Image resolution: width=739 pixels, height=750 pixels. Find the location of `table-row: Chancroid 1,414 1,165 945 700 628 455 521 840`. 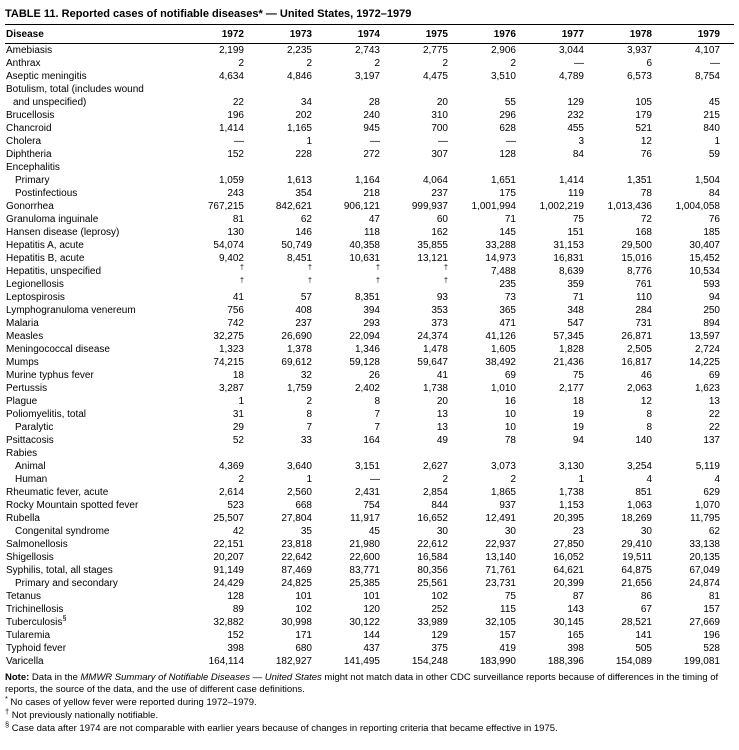

table-row: Chancroid 1,414 1,165 945 700 628 455 521 840 is located at coordinates (369, 128).